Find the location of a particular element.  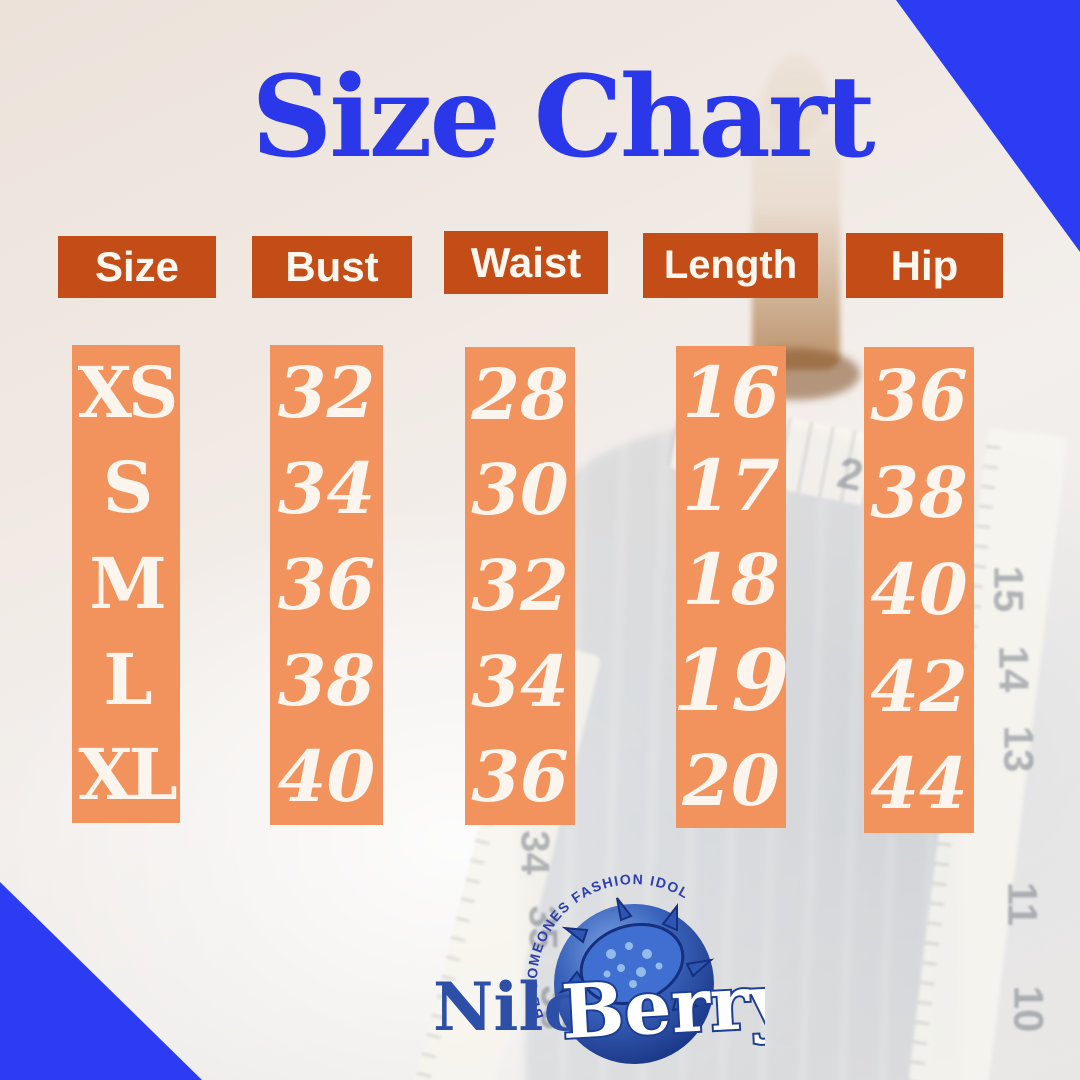

length-value: 18 is located at coordinates (731, 579).